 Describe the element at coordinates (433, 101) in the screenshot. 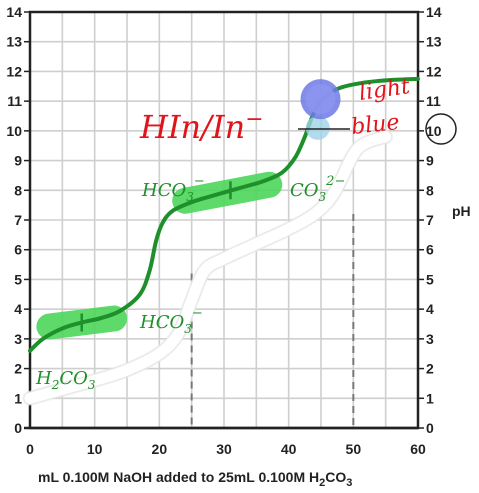

I see `y-tick-label-right: 11` at that location.